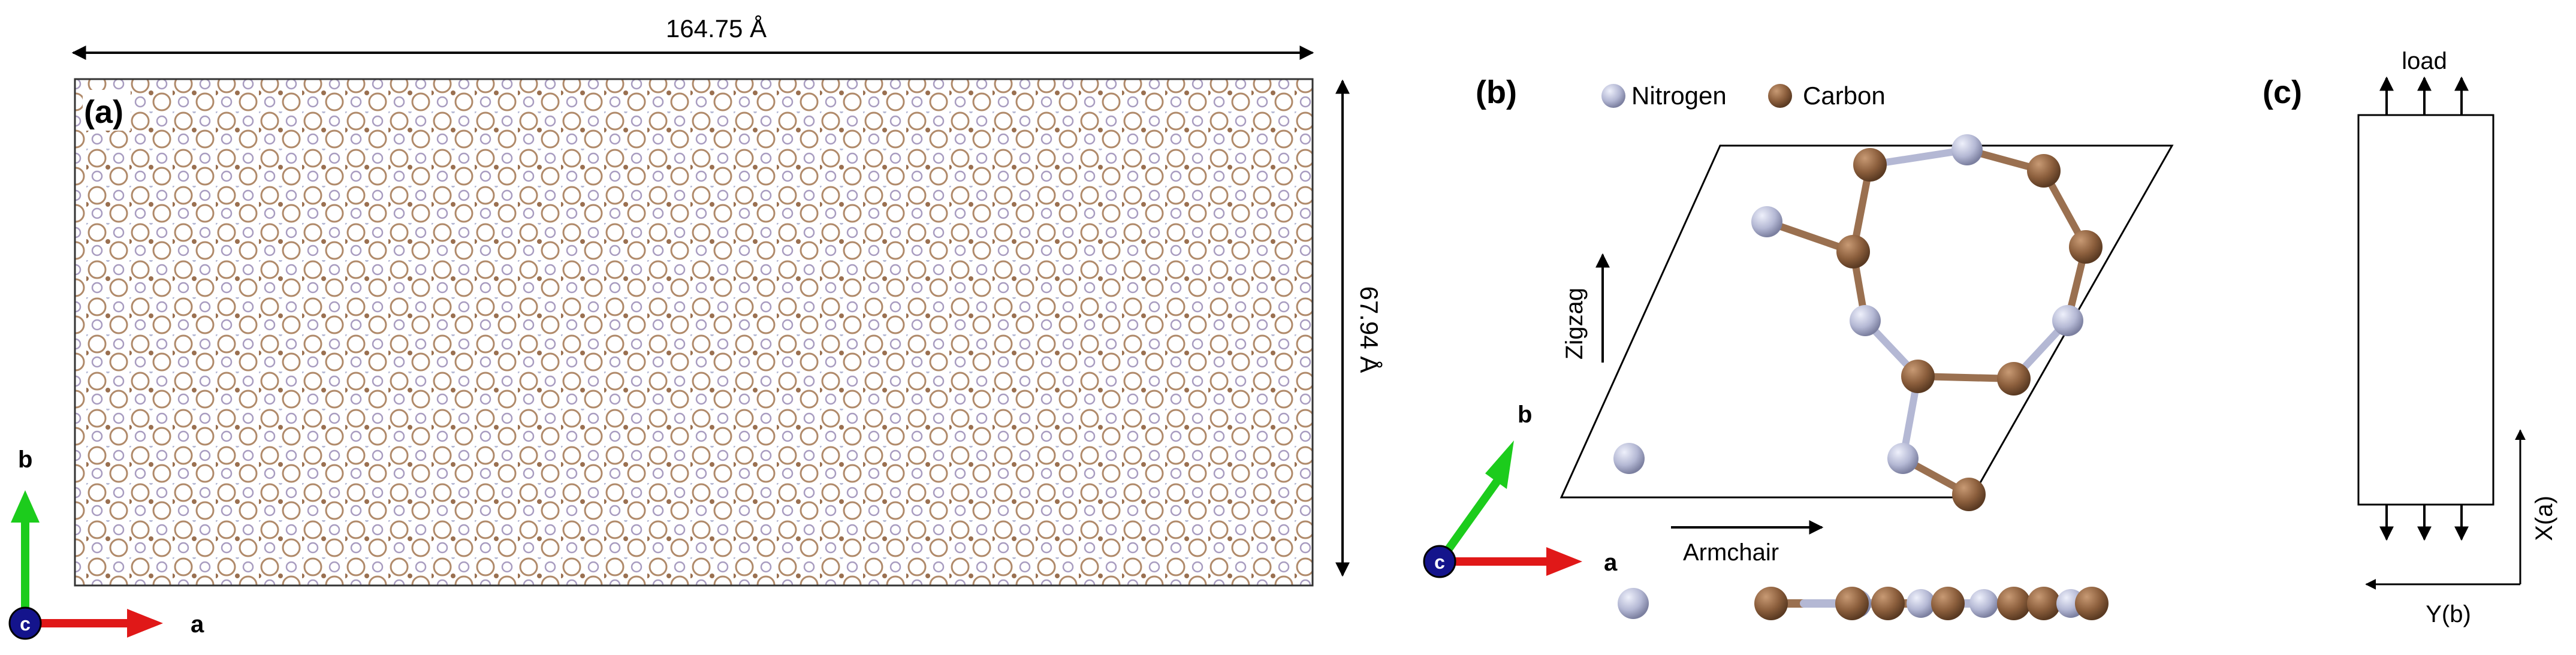  What do you see at coordinates (106, 543) in the screenshot?
I see `axis-triad-a: c b a` at bounding box center [106, 543].